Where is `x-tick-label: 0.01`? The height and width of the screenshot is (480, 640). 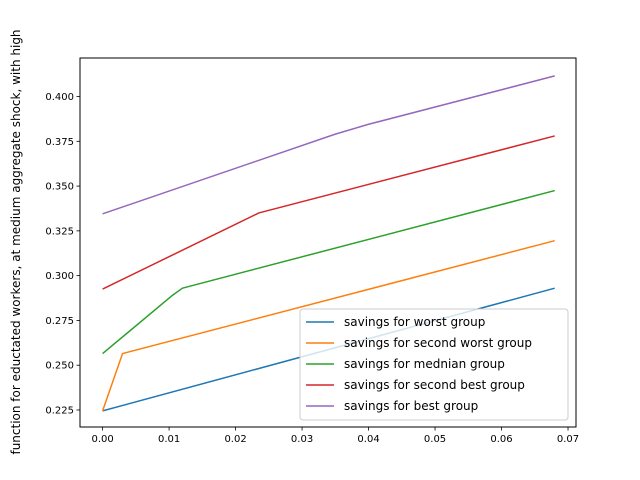
x-tick-label: 0.01 is located at coordinates (169, 439).